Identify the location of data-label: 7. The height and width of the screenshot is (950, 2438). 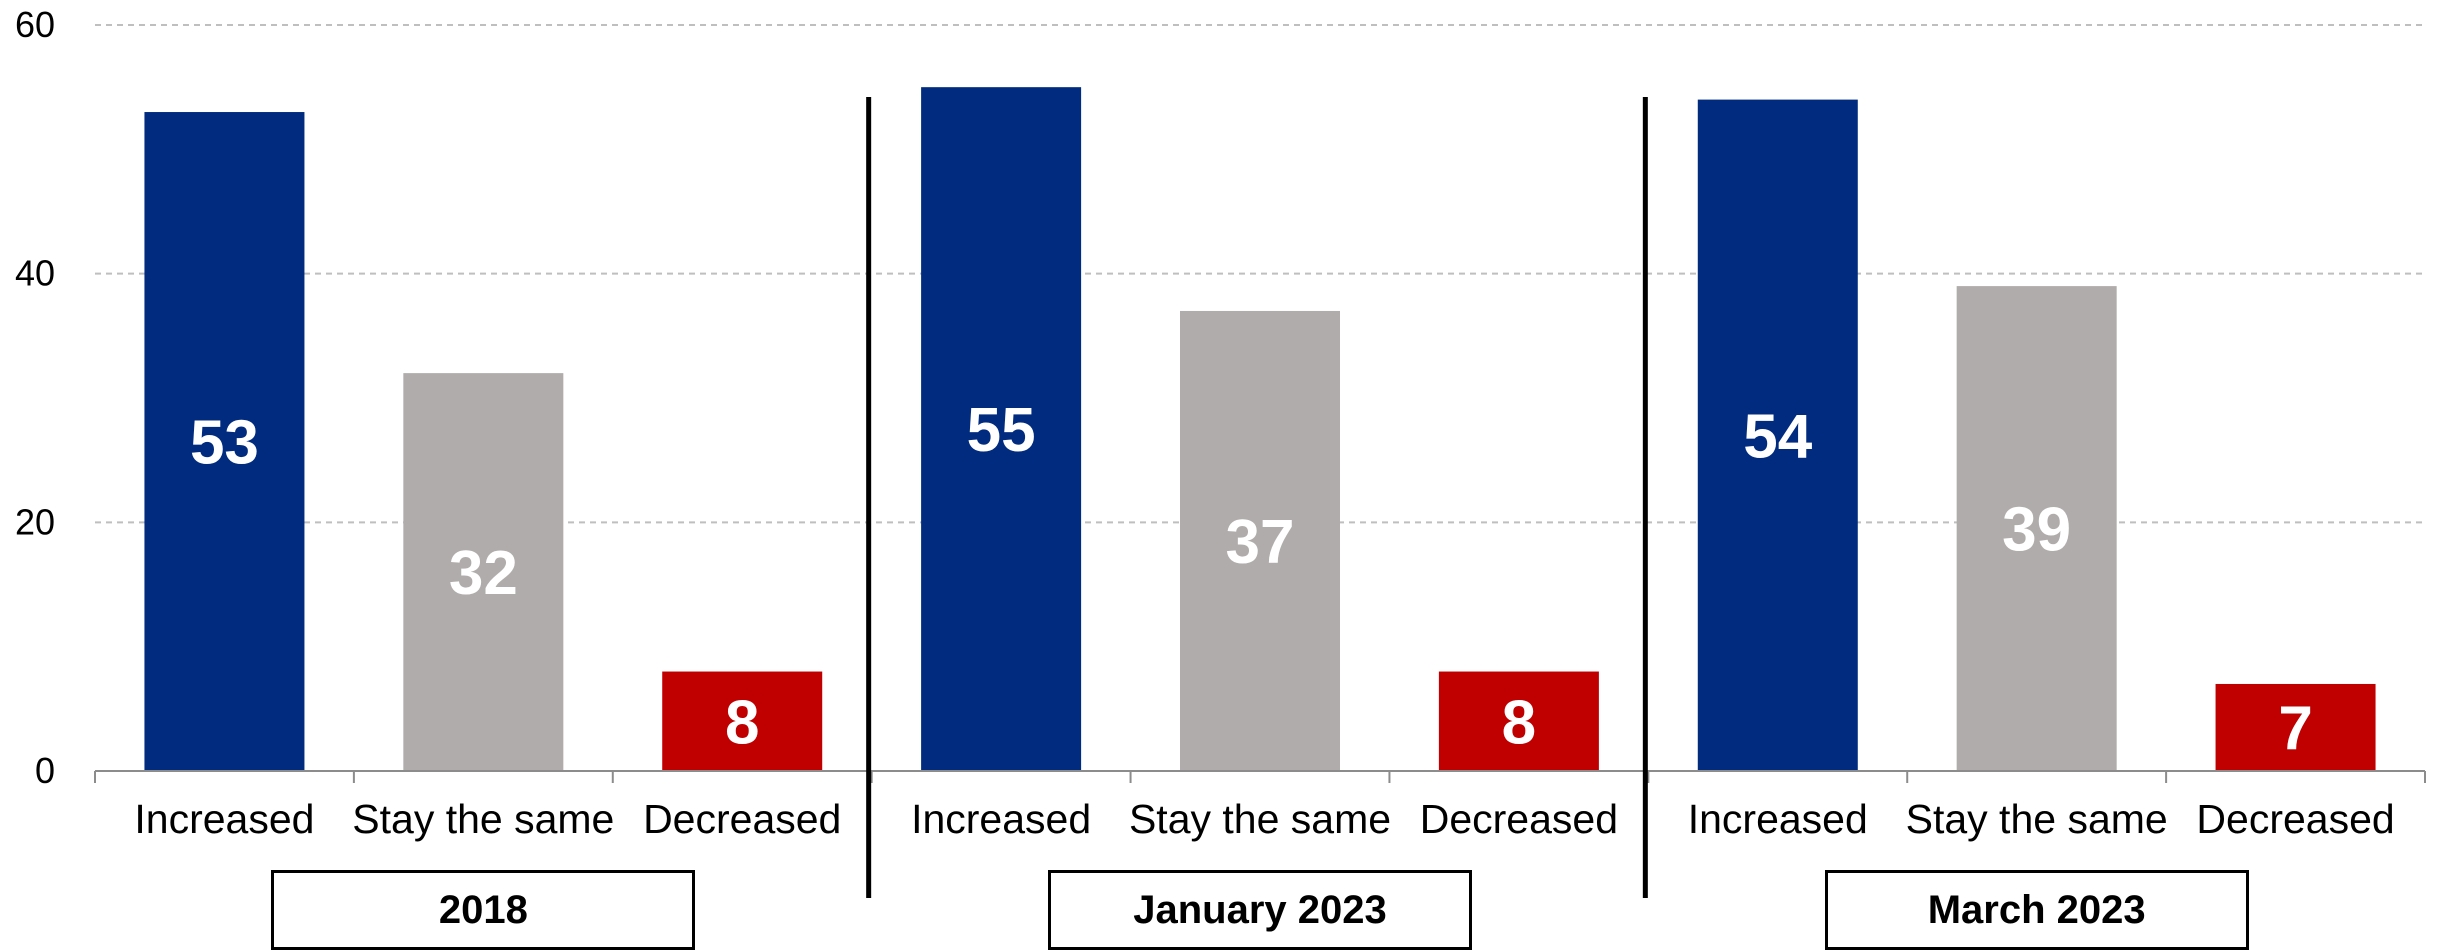
(2295, 728).